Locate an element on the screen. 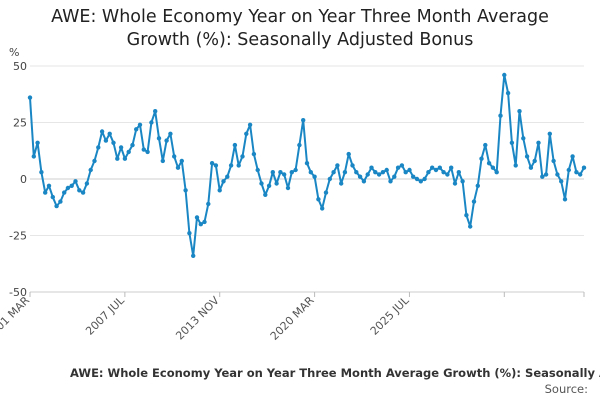  x-tick-label: 2025 JUL is located at coordinates (390, 315).